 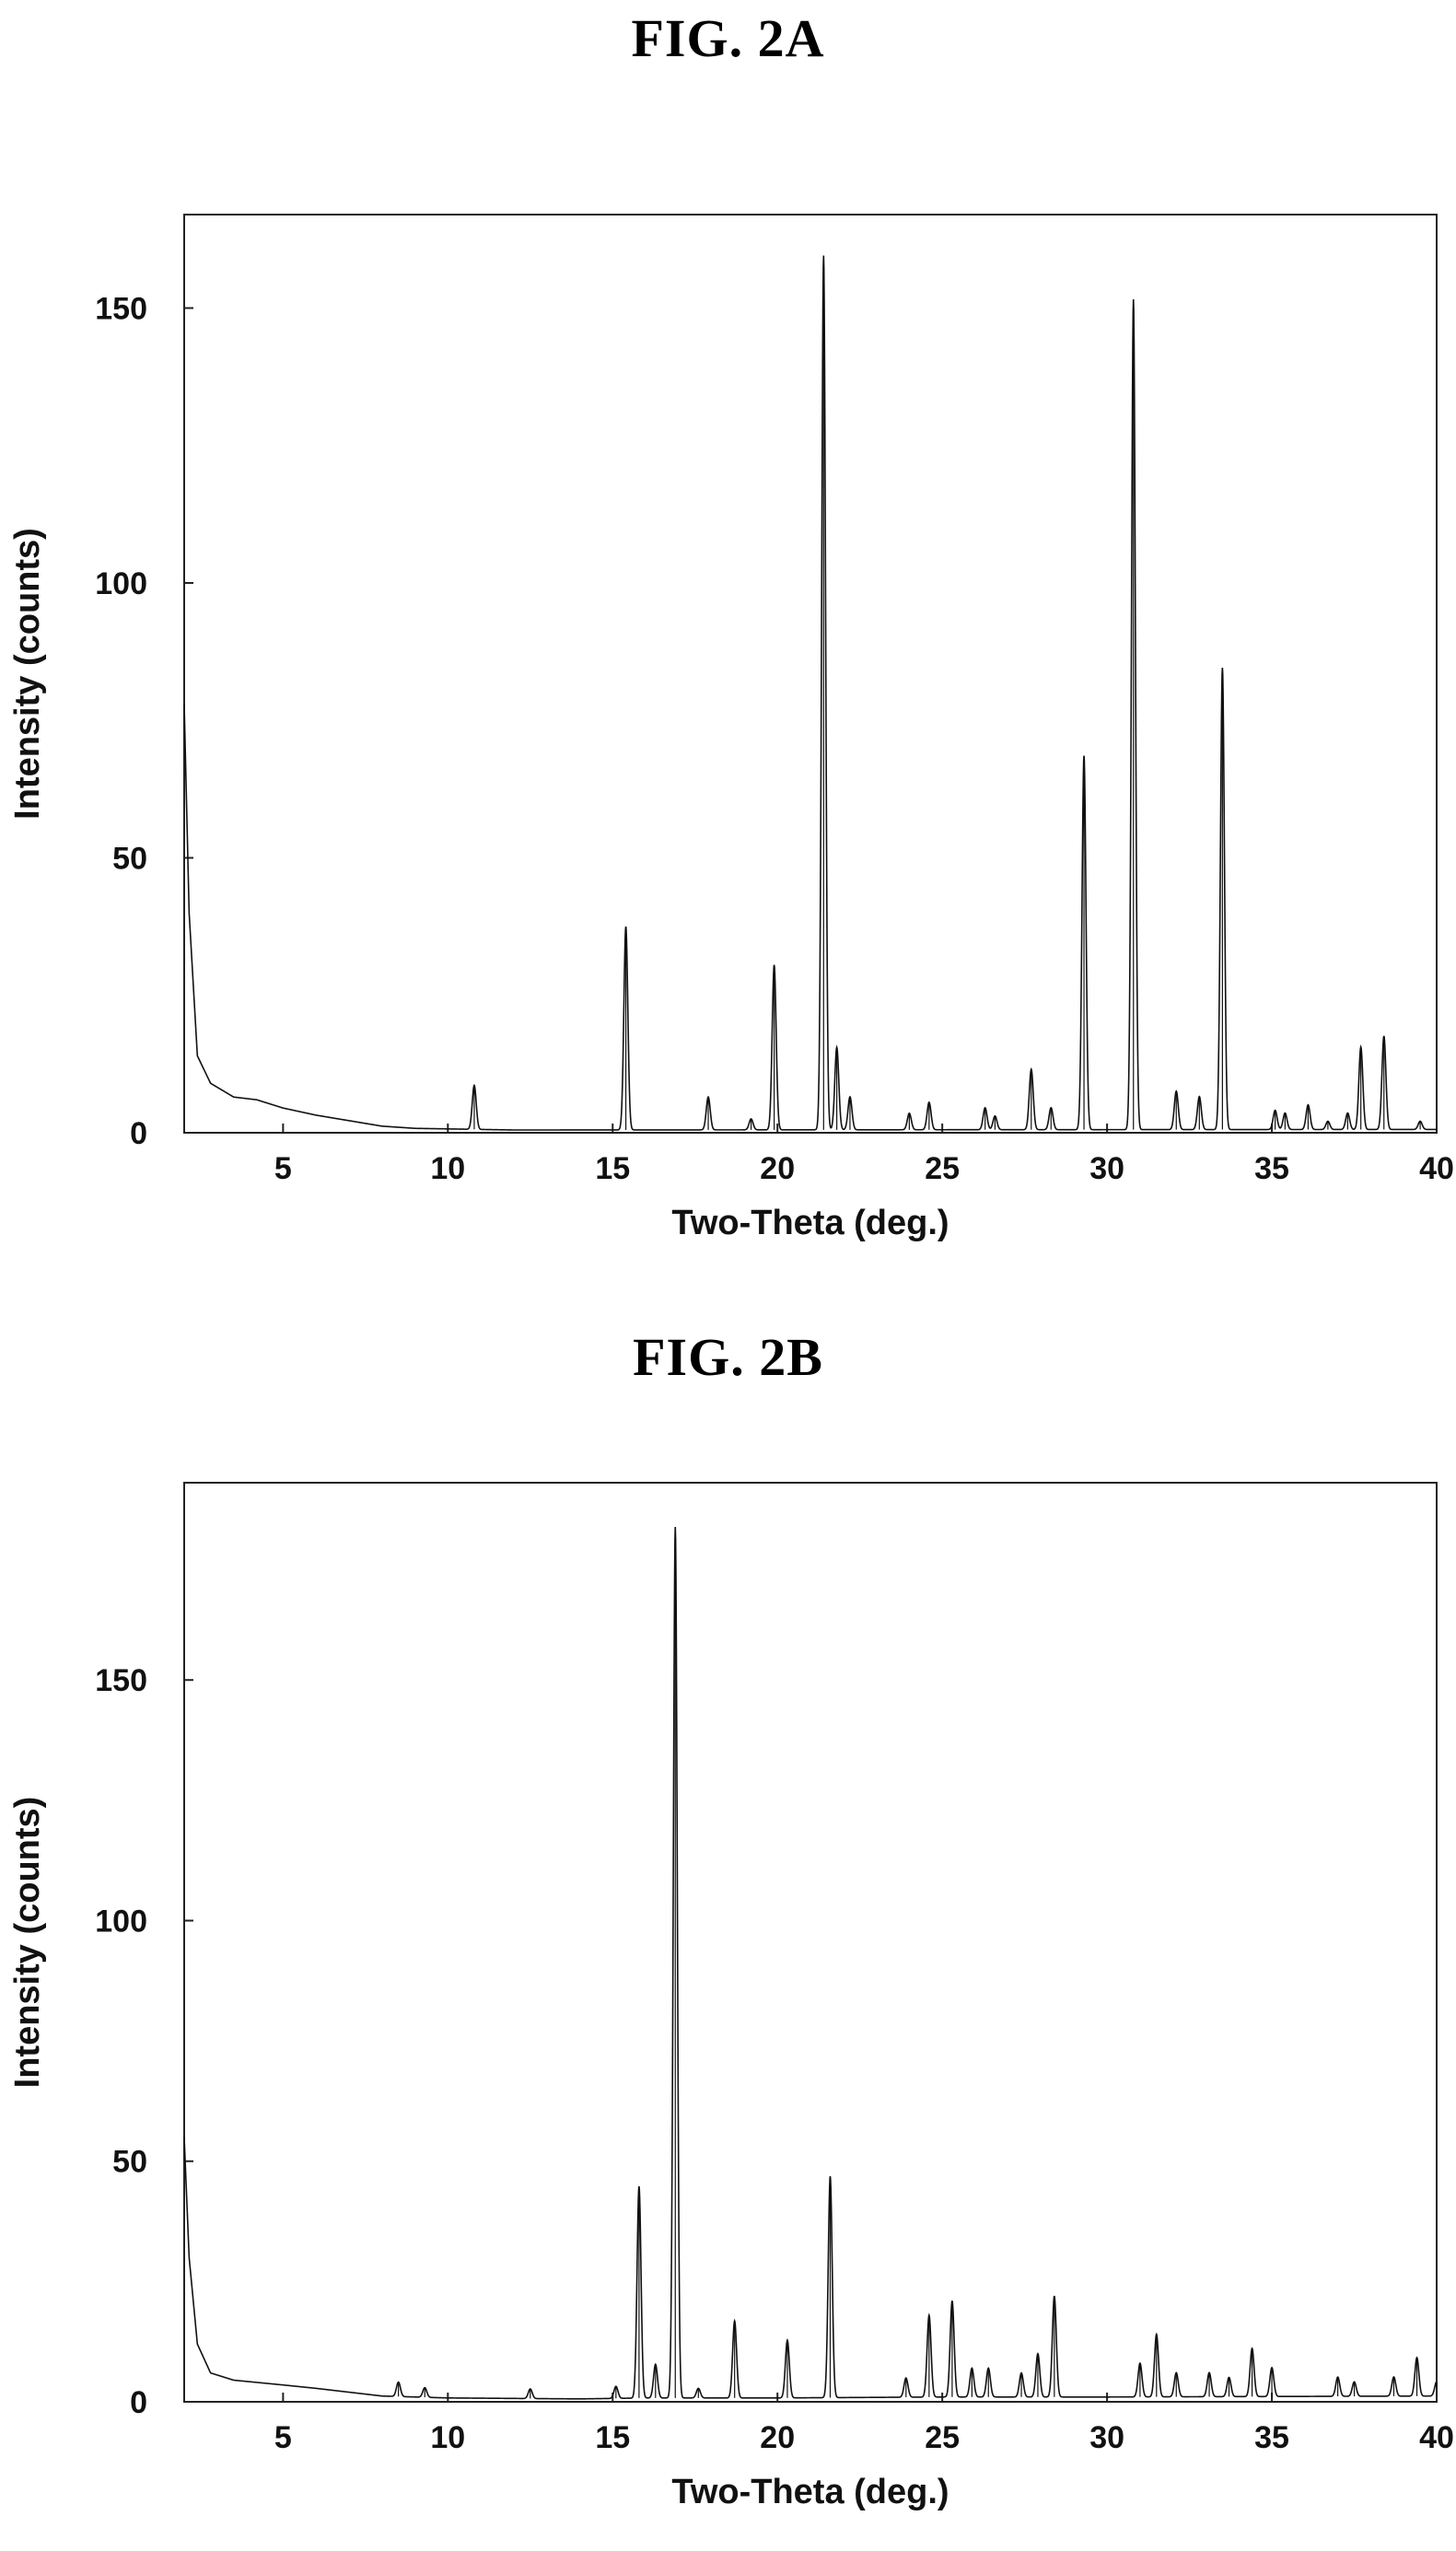 I want to click on figure-title-2a: FIG. 2A, so click(x=728, y=38).